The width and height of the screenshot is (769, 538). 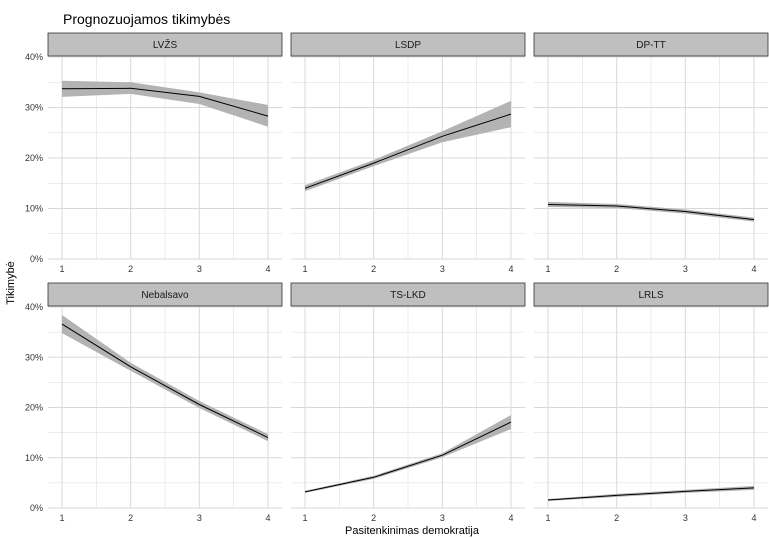 I want to click on chart-title: Prognozuojamos tikimybės, so click(x=146, y=19).